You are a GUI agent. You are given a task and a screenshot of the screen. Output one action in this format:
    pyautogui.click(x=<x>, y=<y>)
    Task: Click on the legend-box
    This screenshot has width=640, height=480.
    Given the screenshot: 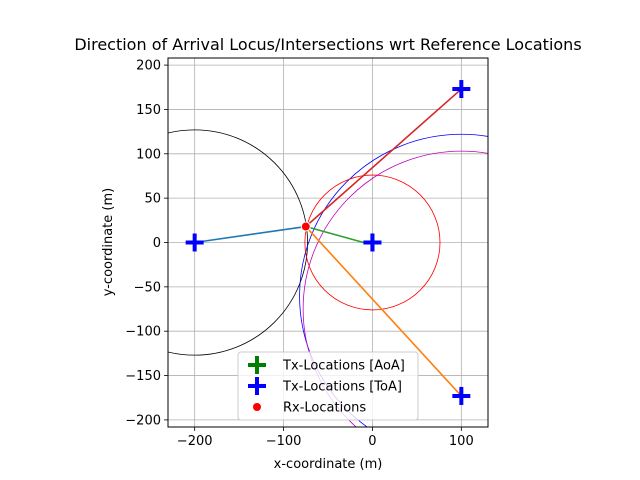 What is the action you would take?
    pyautogui.click(x=328, y=386)
    